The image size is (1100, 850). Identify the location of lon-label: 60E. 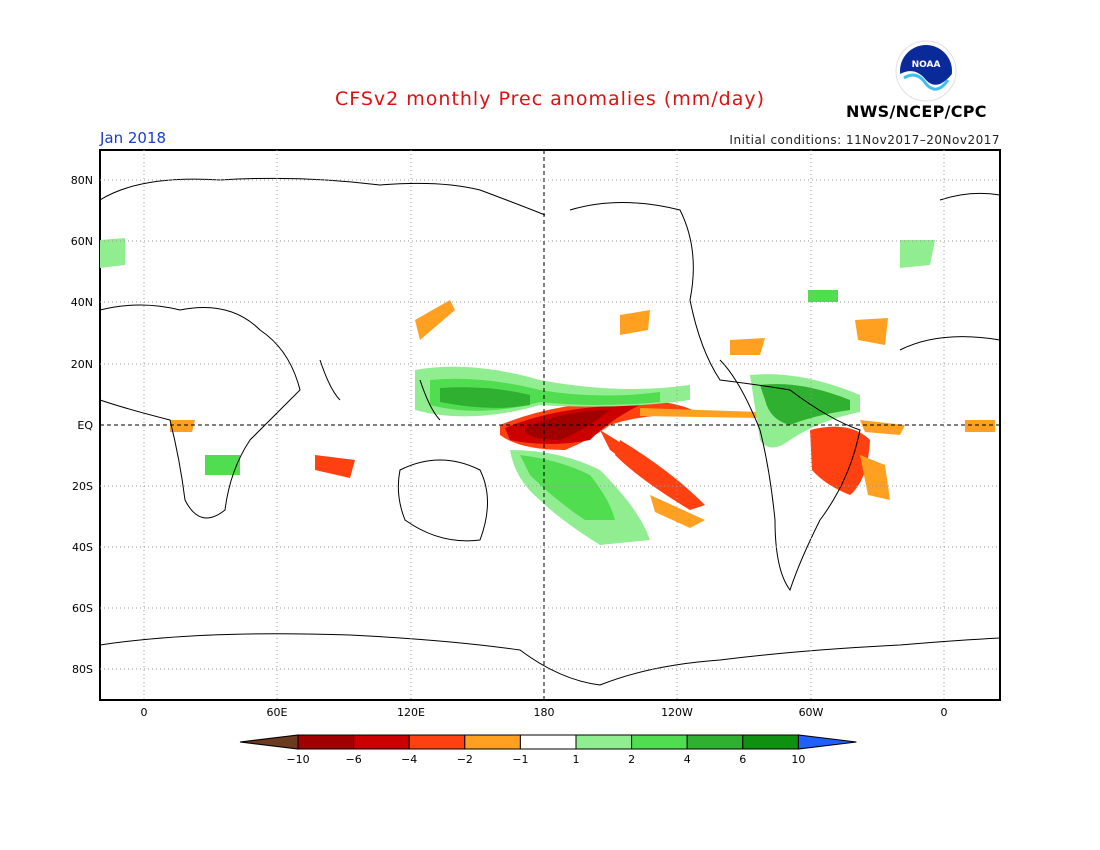
(277, 712).